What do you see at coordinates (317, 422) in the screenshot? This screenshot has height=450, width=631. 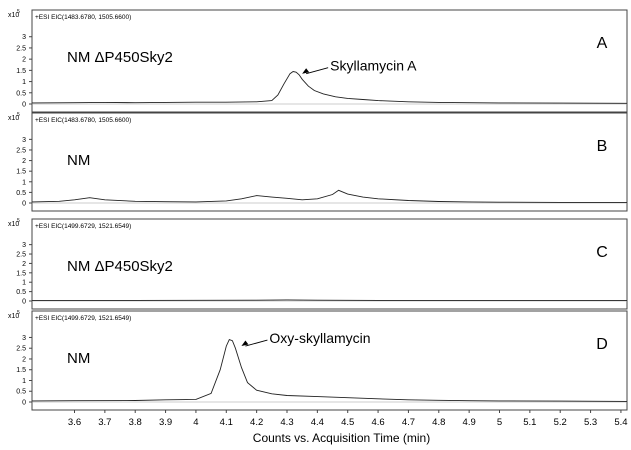 I see `x-tick-label: 4.4` at bounding box center [317, 422].